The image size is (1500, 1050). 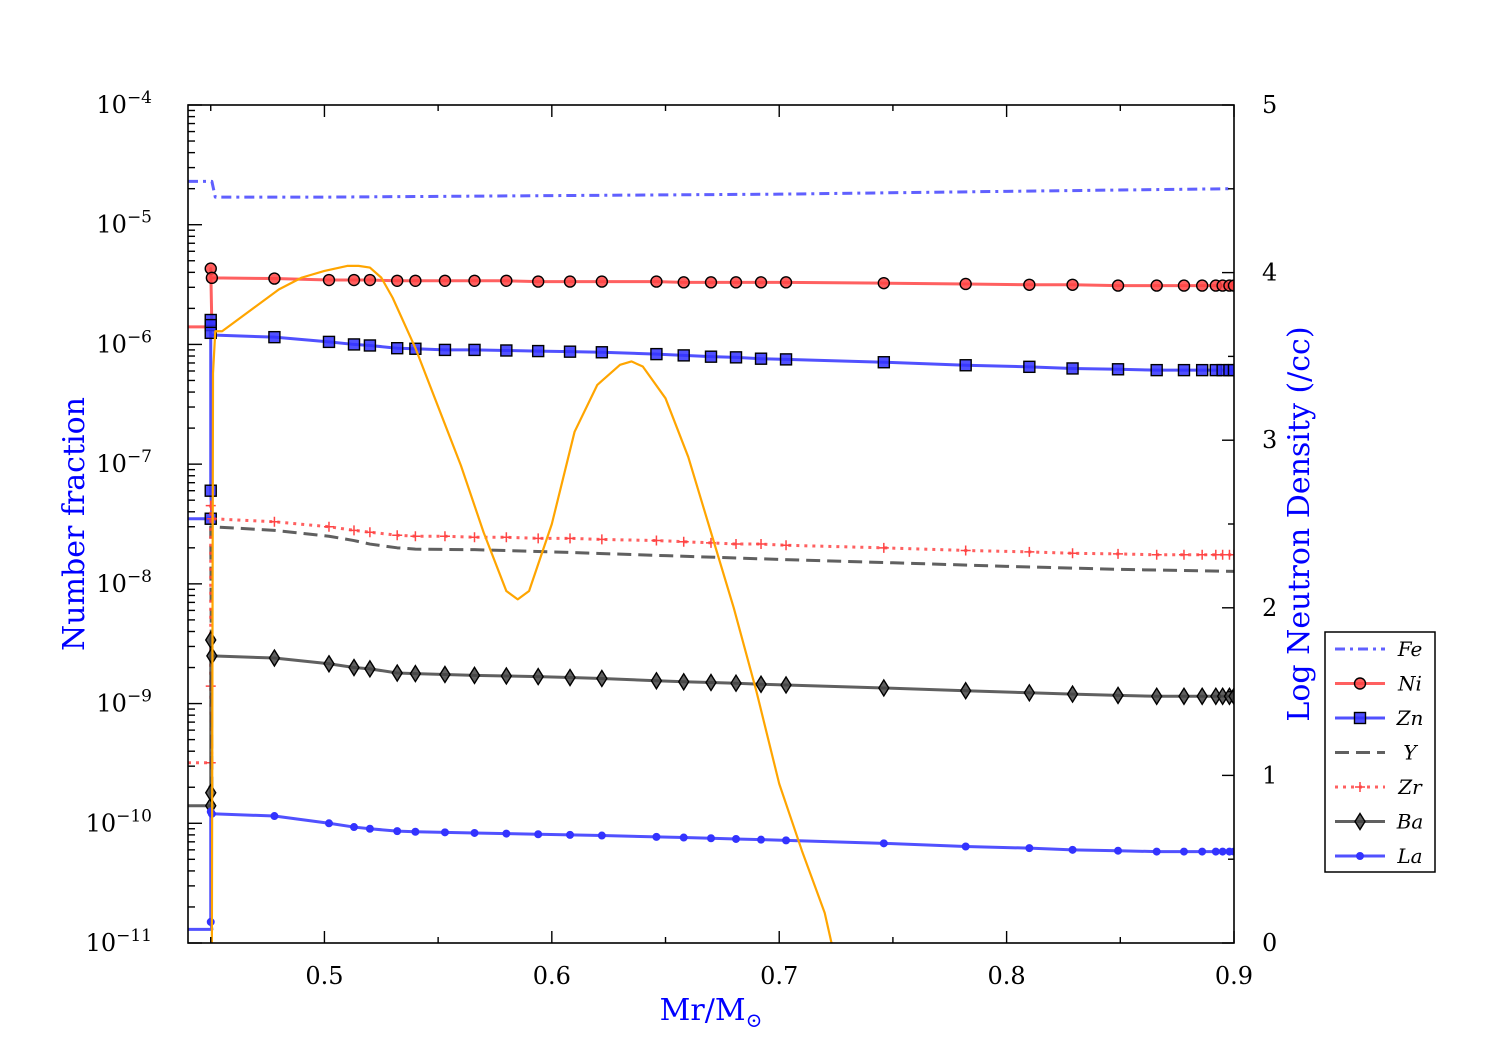 I want to click on y-left-tick-label: 10⁻⁸, so click(x=124, y=582).